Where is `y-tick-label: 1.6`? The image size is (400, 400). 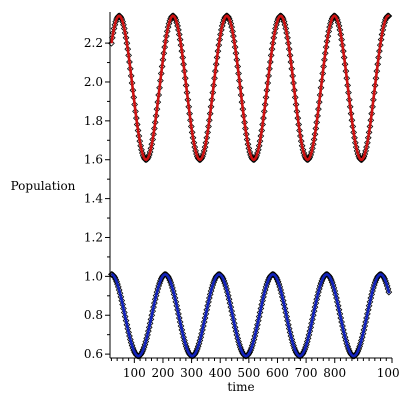
y-tick-label: 1.6 is located at coordinates (93, 160).